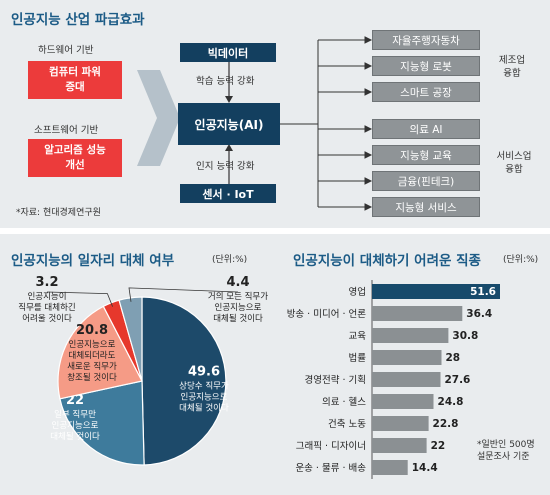 The width and height of the screenshot is (550, 495). I want to click on bar-unit: (단위:%), so click(521, 260).